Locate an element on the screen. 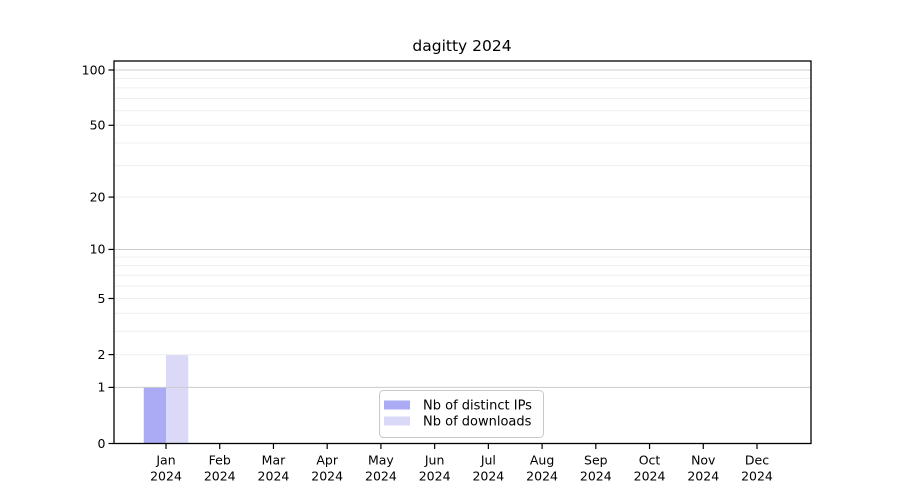 The image size is (900, 500). x-tick-label-month7: Aug is located at coordinates (542, 460).